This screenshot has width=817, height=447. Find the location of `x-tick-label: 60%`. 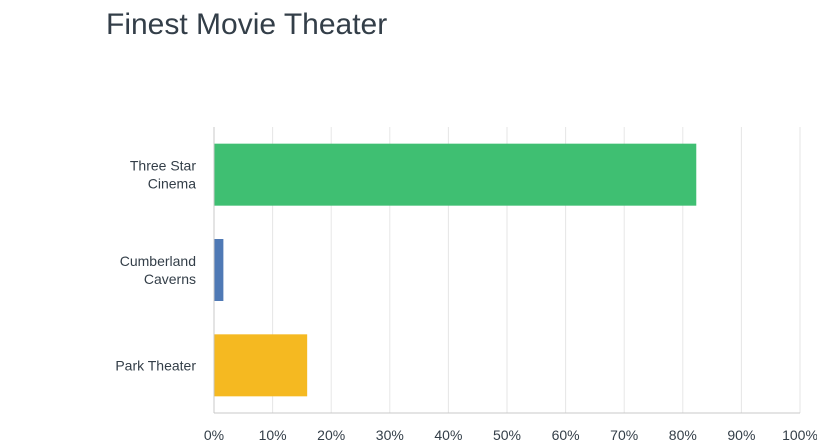

x-tick-label: 60% is located at coordinates (566, 435).